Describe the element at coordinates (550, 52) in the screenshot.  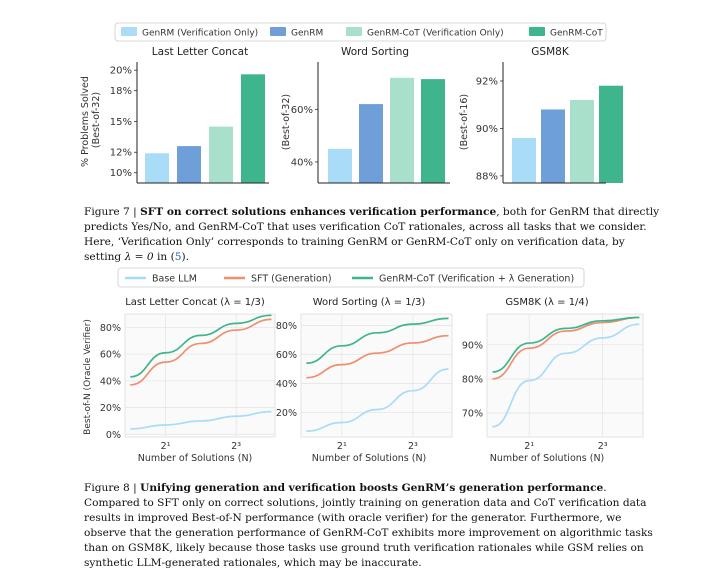
I see `chart-title: GSM8K` at that location.